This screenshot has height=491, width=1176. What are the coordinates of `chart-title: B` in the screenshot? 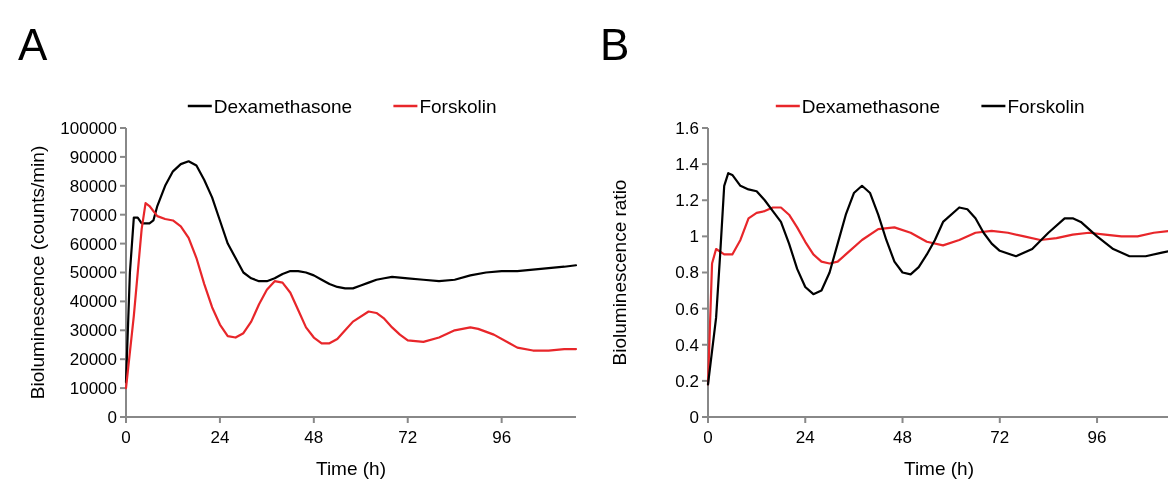 It's located at (615, 44).